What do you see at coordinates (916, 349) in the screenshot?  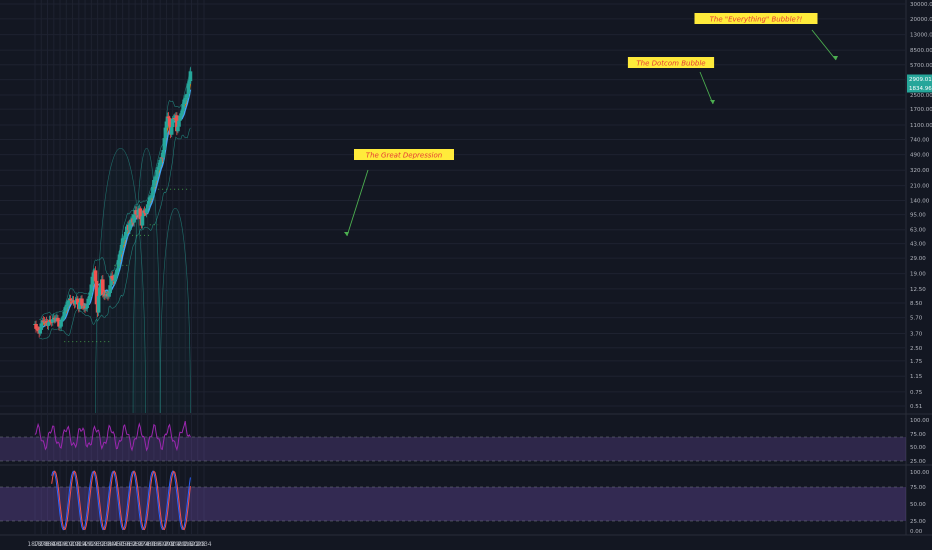 I see `price-tick-label: 2.50` at bounding box center [916, 349].